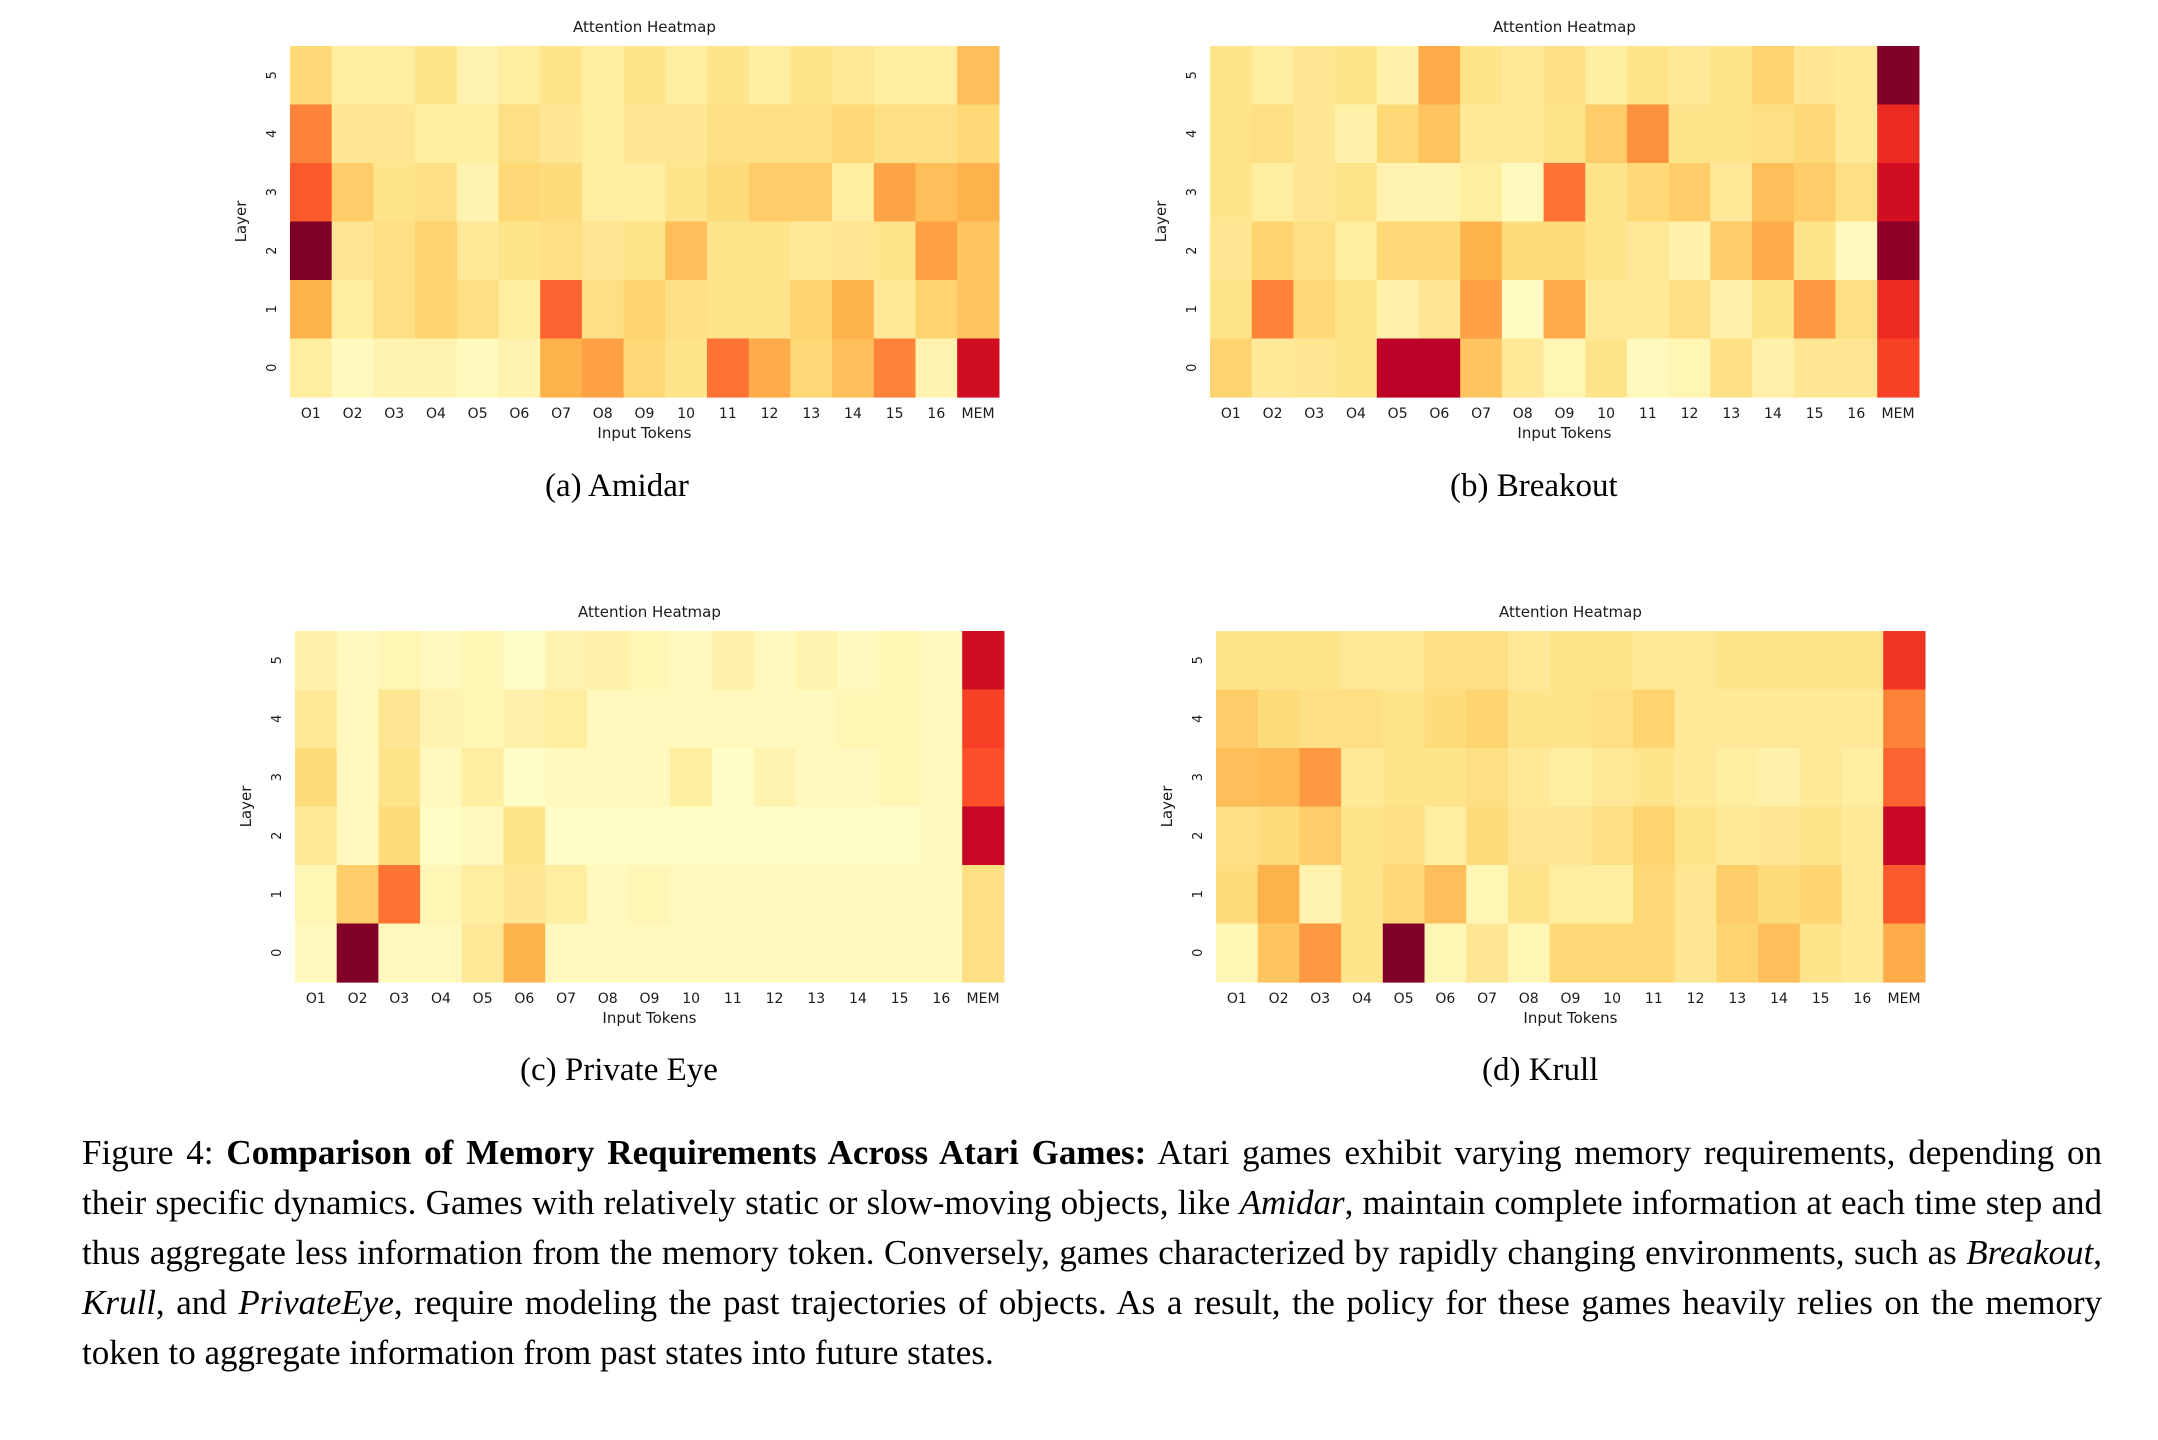  I want to click on y-tick-label: 1, so click(1192, 309).